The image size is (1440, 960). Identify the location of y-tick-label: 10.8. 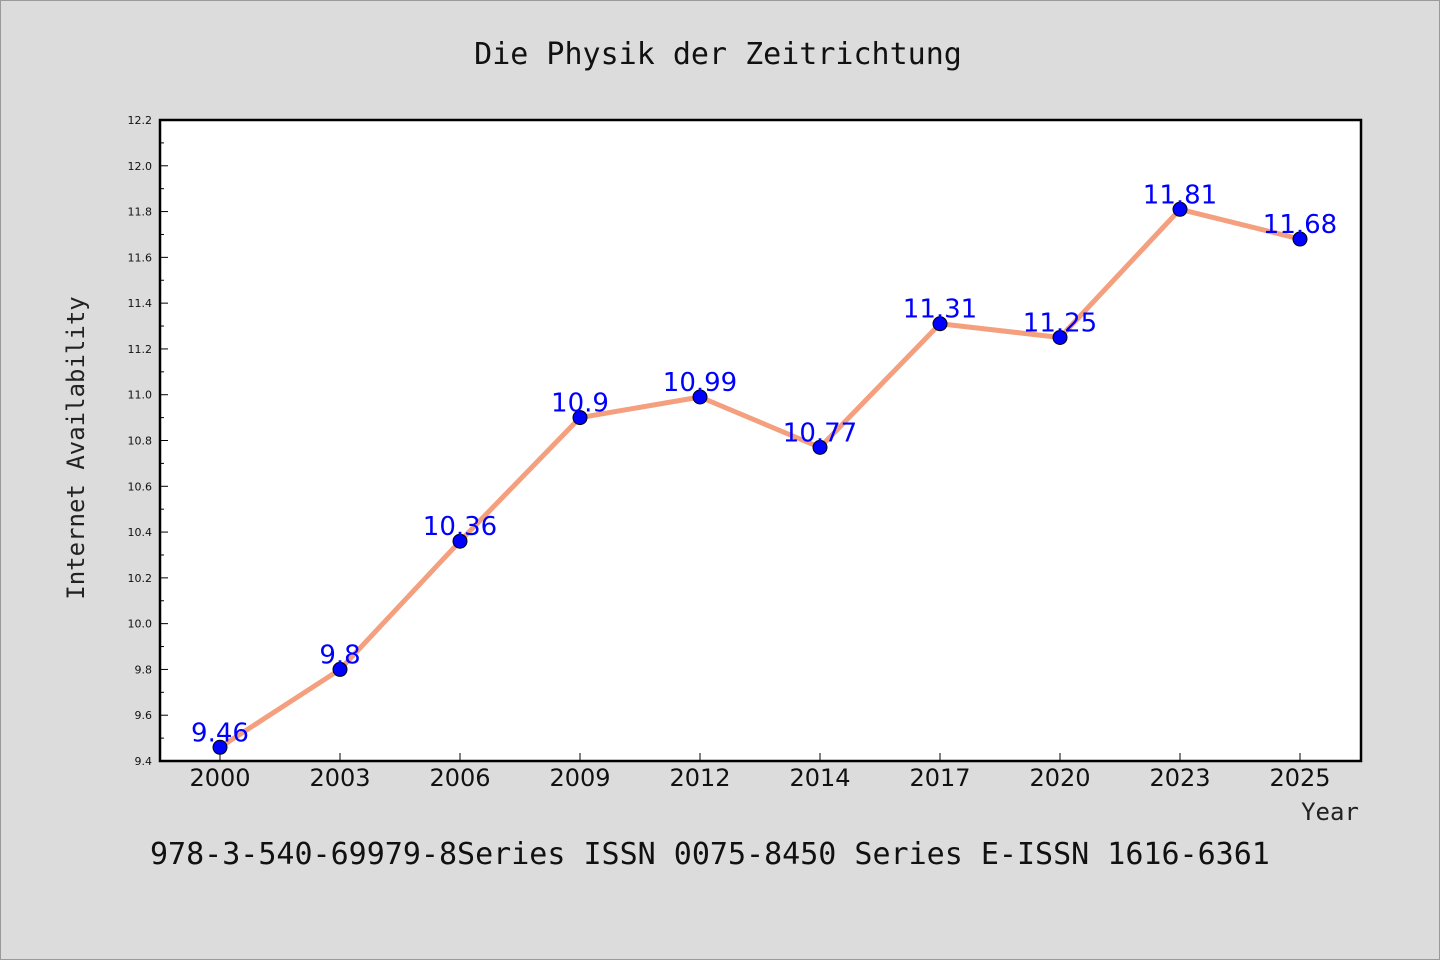
(140, 441).